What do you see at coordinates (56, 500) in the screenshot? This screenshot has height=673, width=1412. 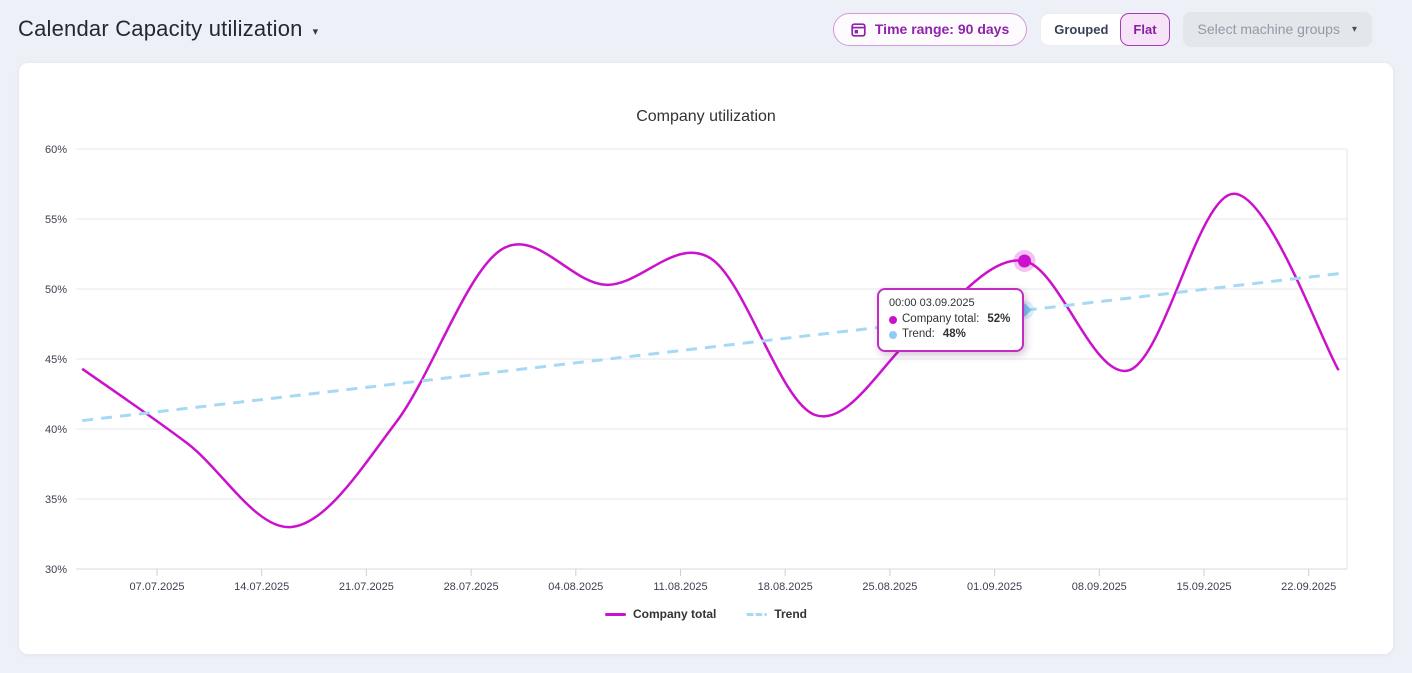 I see `y-tick-label: 35%` at bounding box center [56, 500].